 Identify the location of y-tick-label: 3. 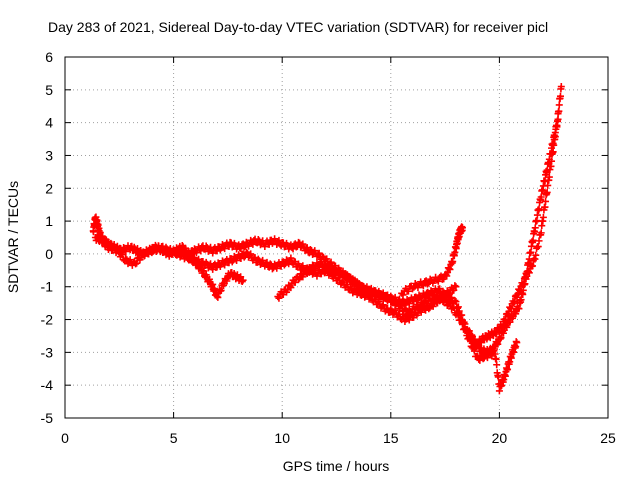
(49, 155).